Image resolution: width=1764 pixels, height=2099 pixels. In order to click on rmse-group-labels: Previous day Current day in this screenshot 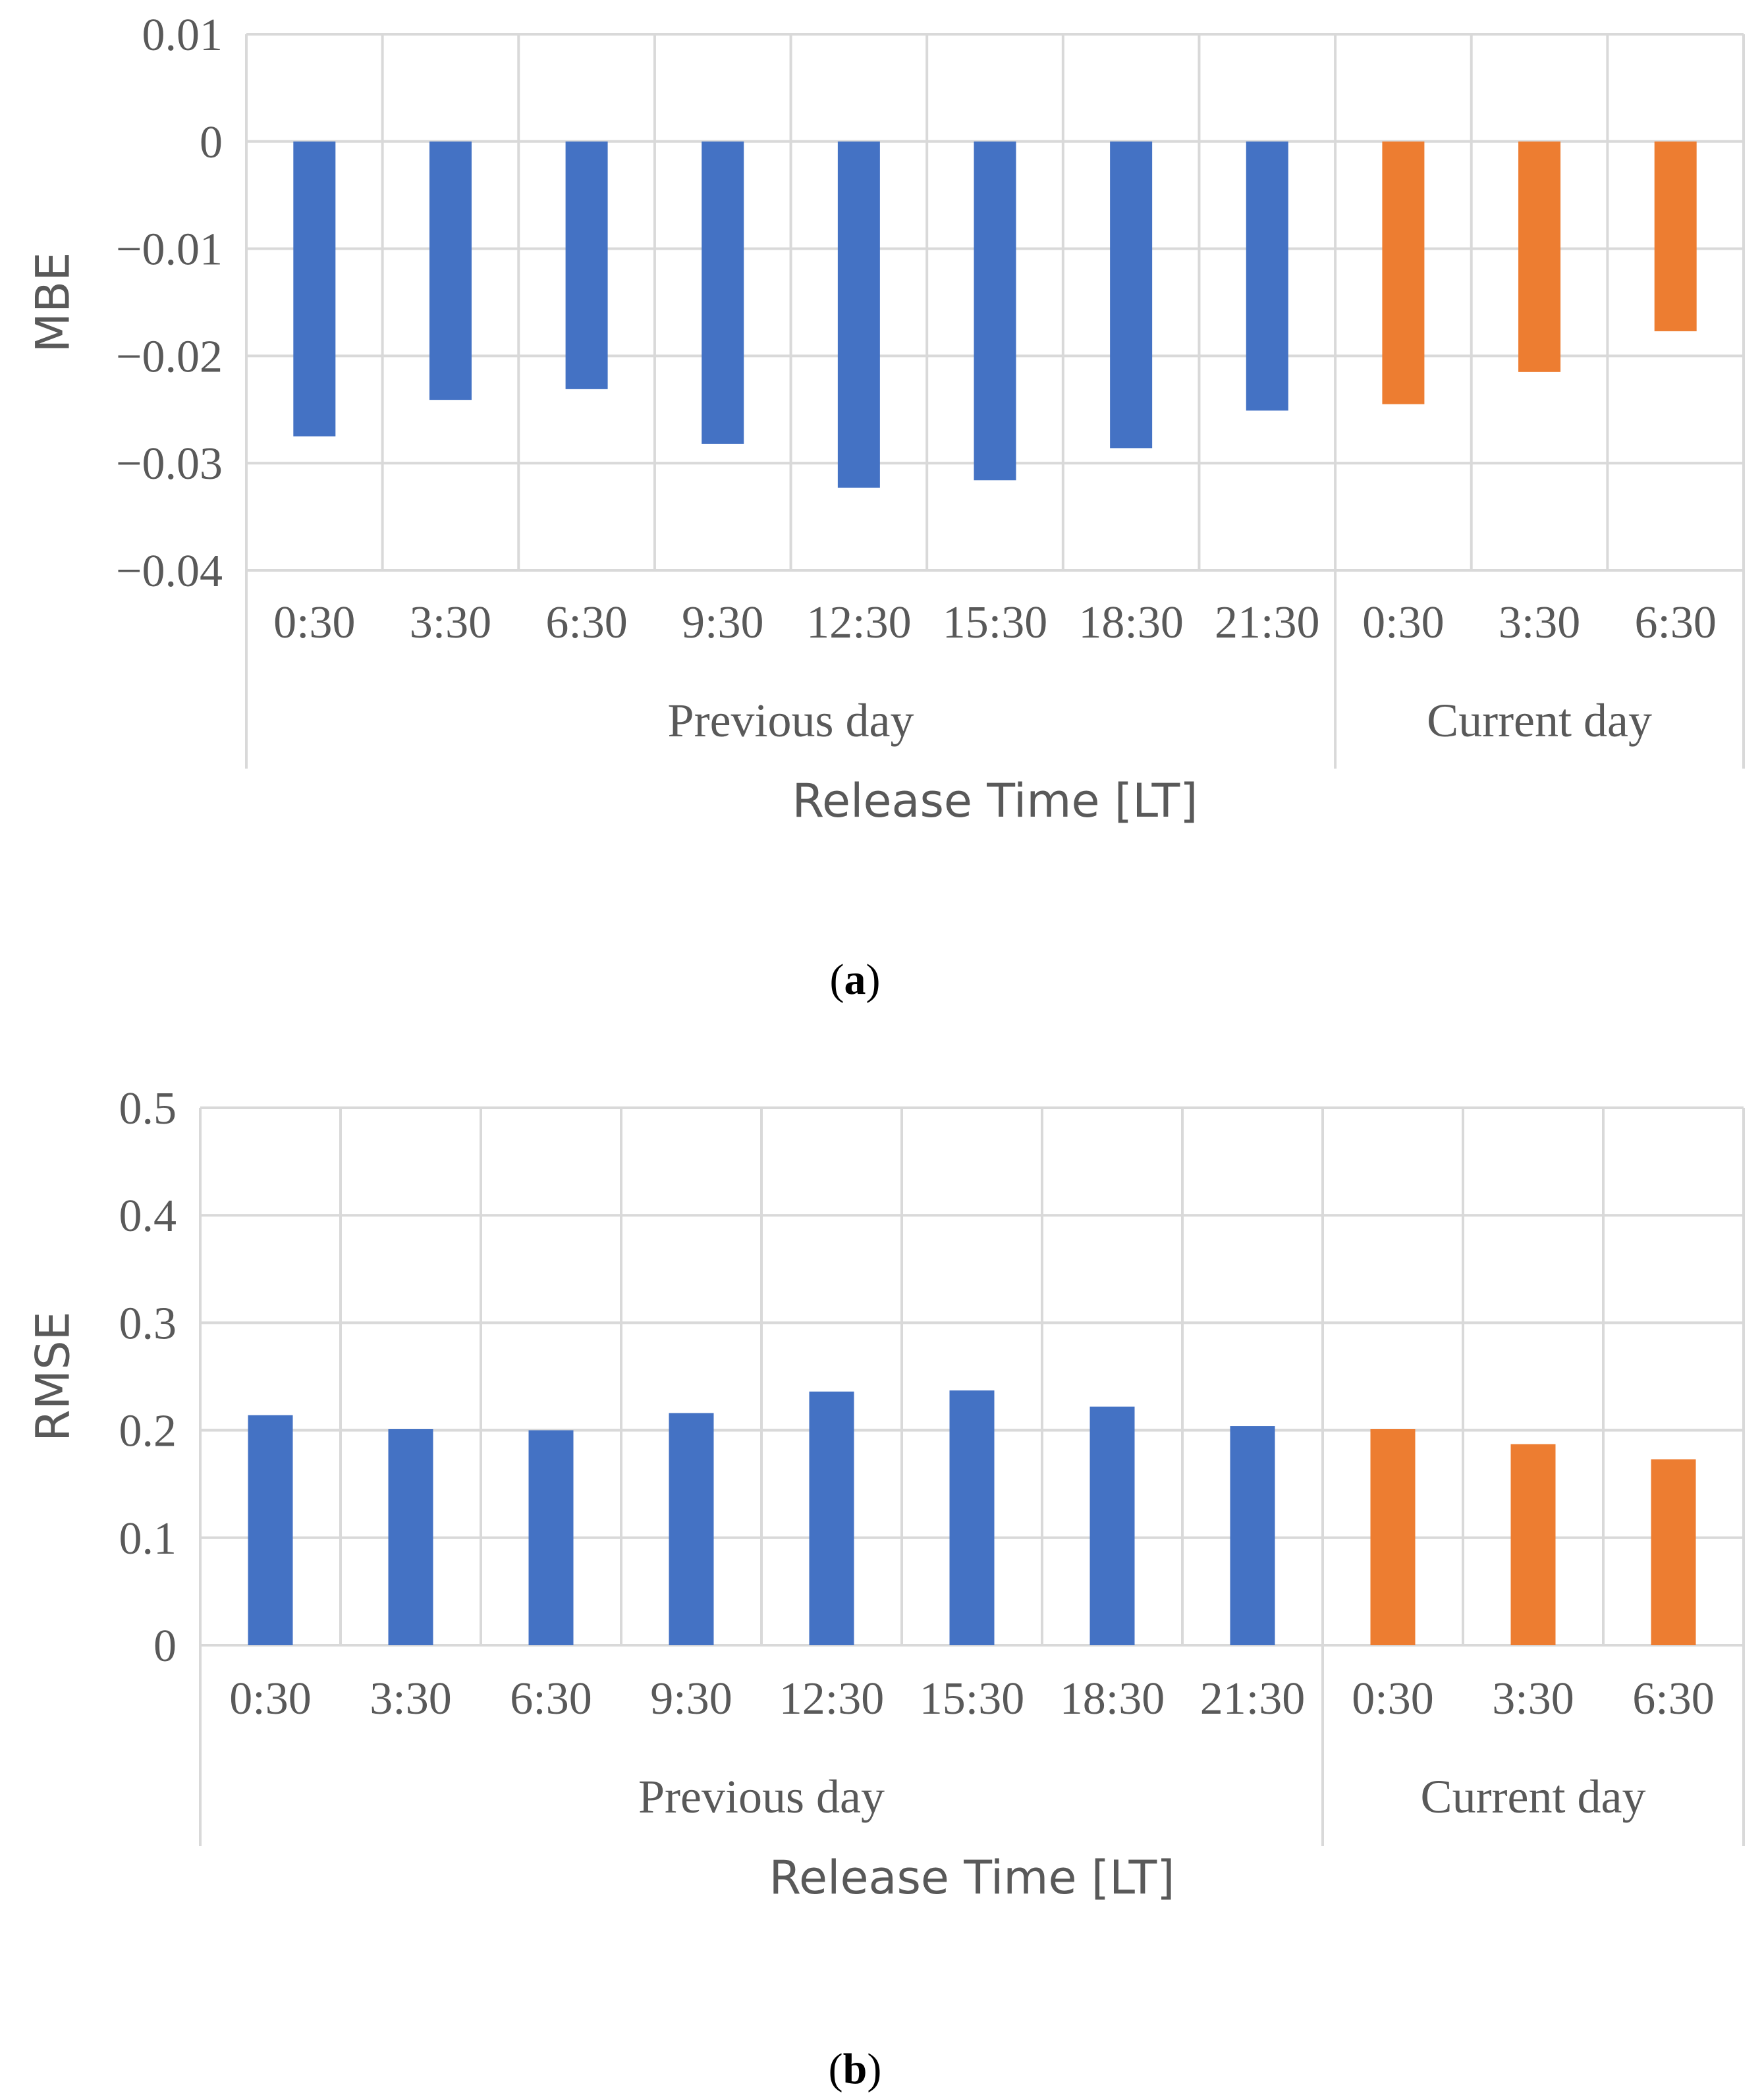, I will do `click(1141, 1796)`.